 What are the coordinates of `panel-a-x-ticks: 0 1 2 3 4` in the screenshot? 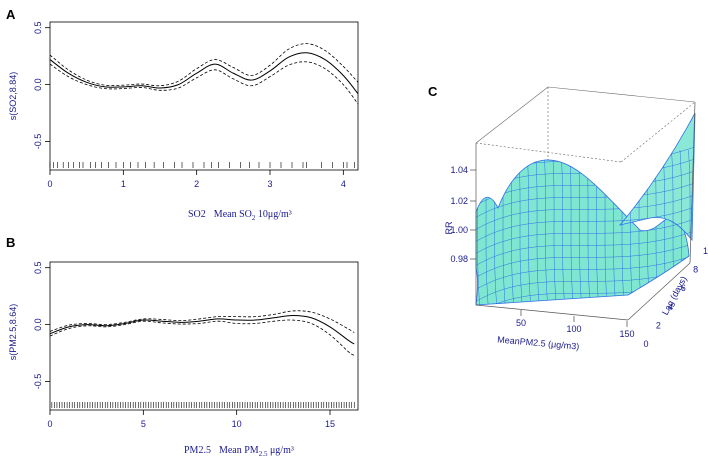 It's located at (196, 179).